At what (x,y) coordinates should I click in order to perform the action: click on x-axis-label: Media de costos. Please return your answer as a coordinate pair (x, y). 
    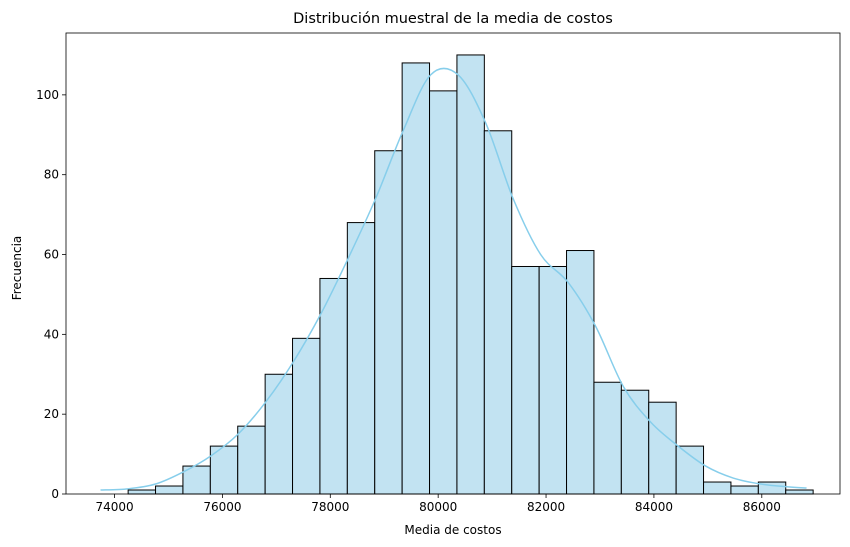
    Looking at the image, I should click on (452, 530).